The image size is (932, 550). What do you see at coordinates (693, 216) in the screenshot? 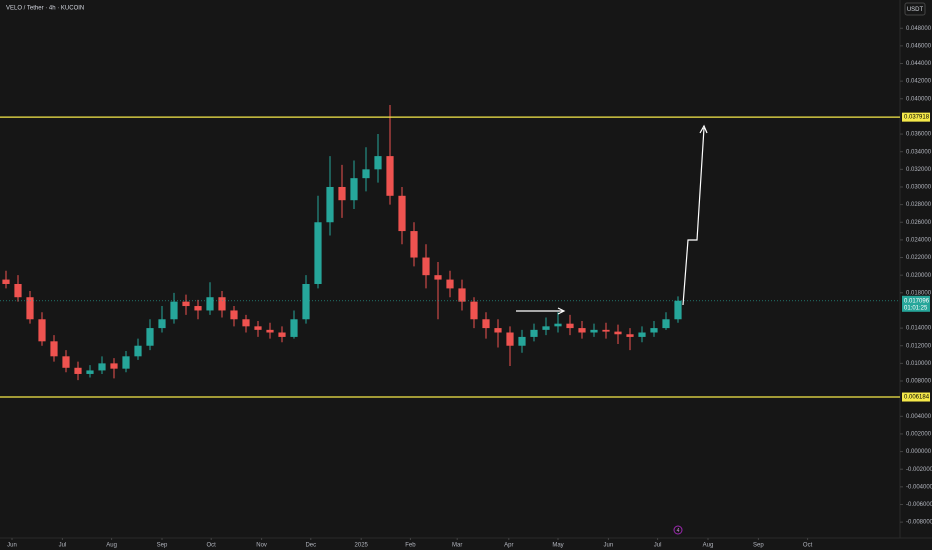
I see `arrow-up` at bounding box center [693, 216].